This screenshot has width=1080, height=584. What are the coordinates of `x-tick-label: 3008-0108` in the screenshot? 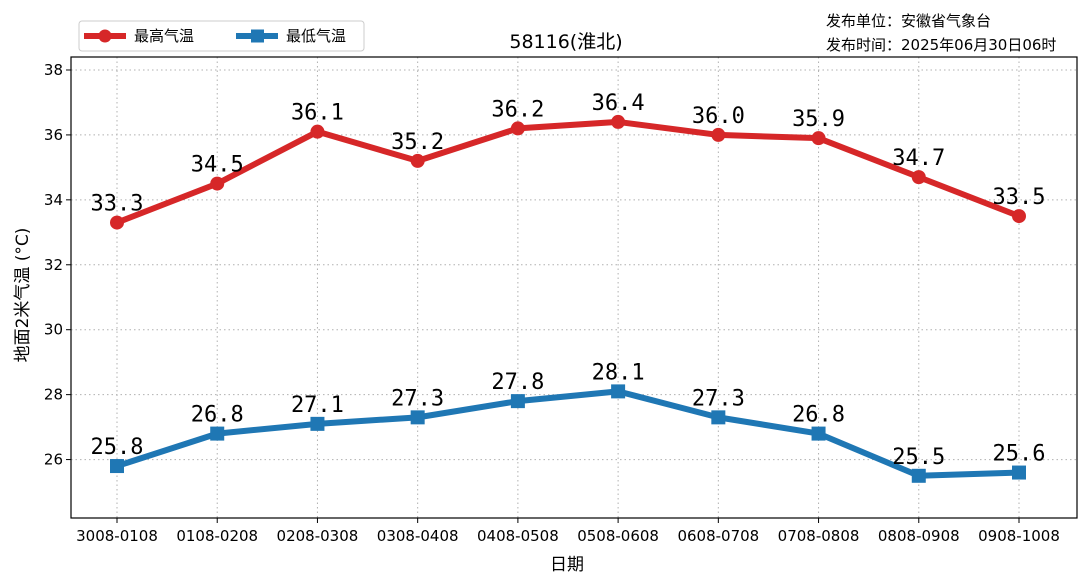 It's located at (117, 536).